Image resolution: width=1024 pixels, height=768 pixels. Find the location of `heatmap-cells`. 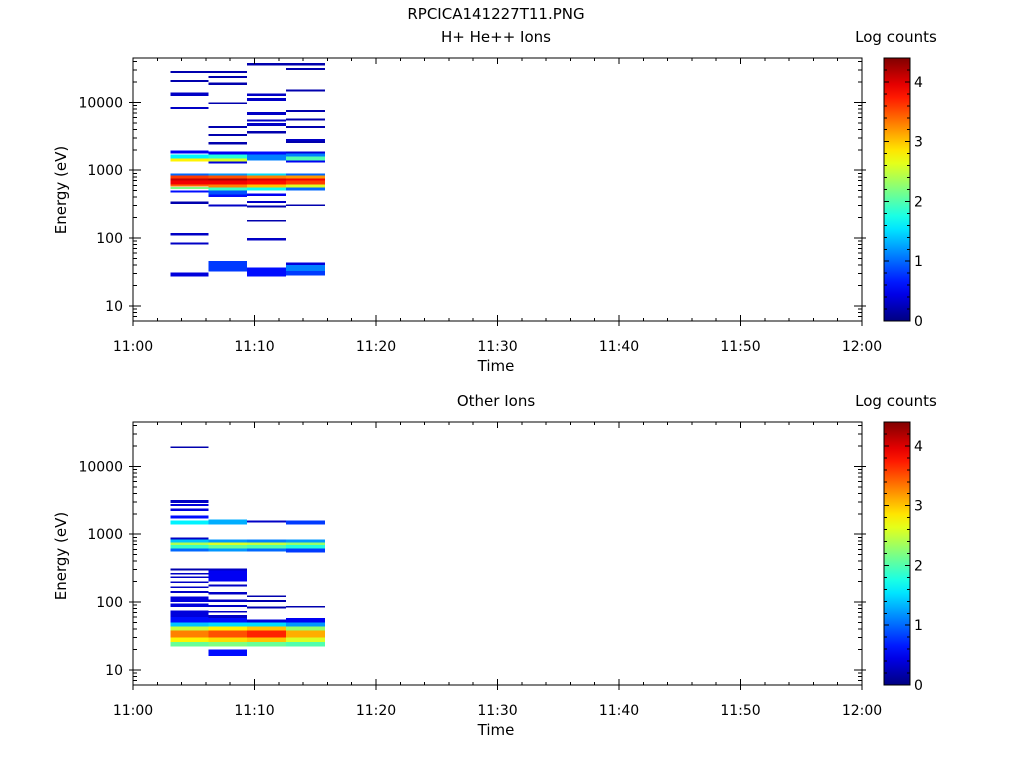

heatmap-cells is located at coordinates (247, 169).